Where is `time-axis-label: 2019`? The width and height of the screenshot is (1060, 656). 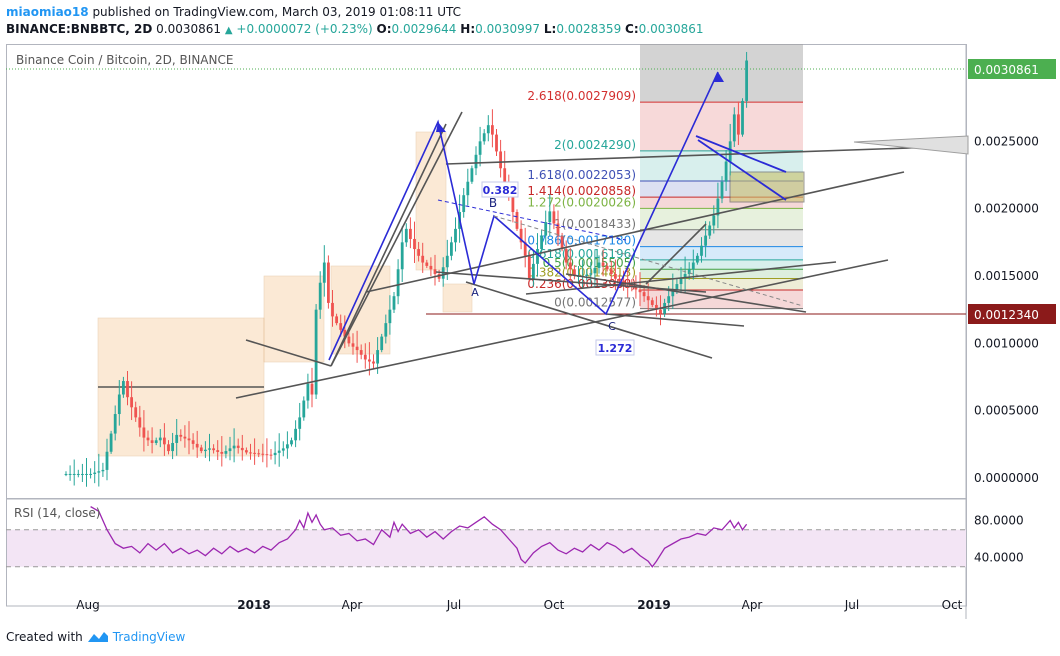
time-axis-label: 2019 is located at coordinates (653, 605).